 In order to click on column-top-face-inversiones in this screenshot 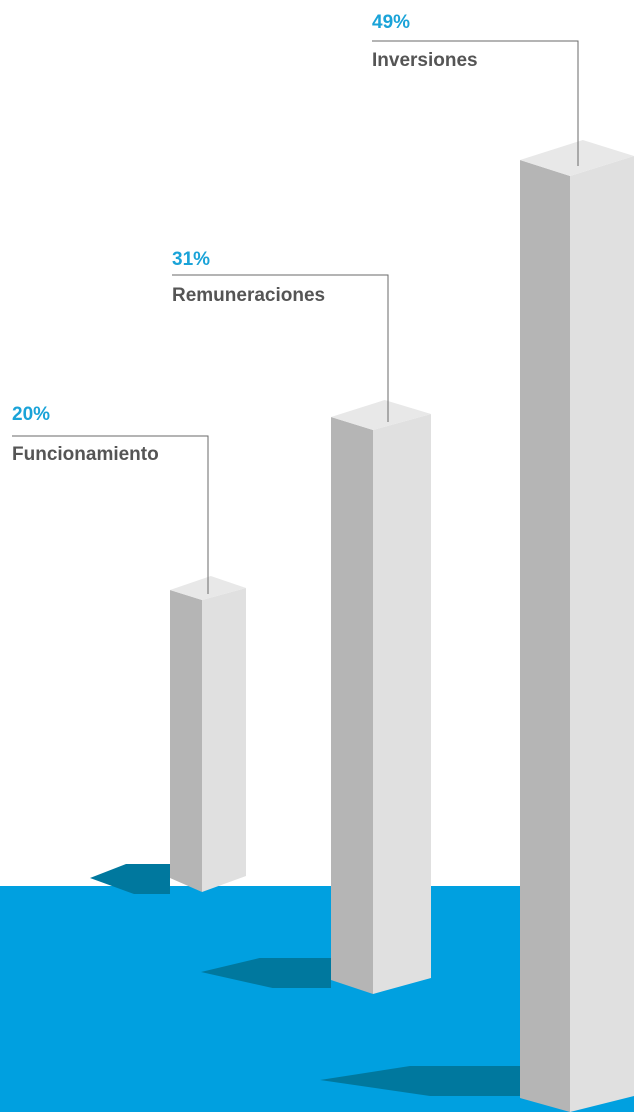, I will do `click(577, 158)`.